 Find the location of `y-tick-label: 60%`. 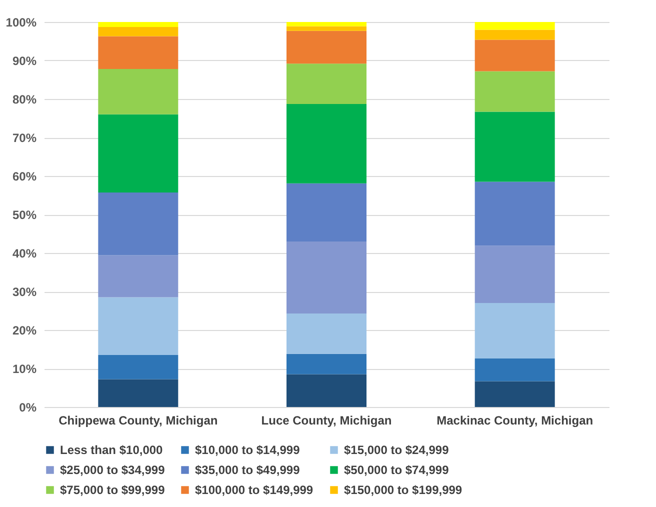

y-tick-label: 60% is located at coordinates (24, 177).